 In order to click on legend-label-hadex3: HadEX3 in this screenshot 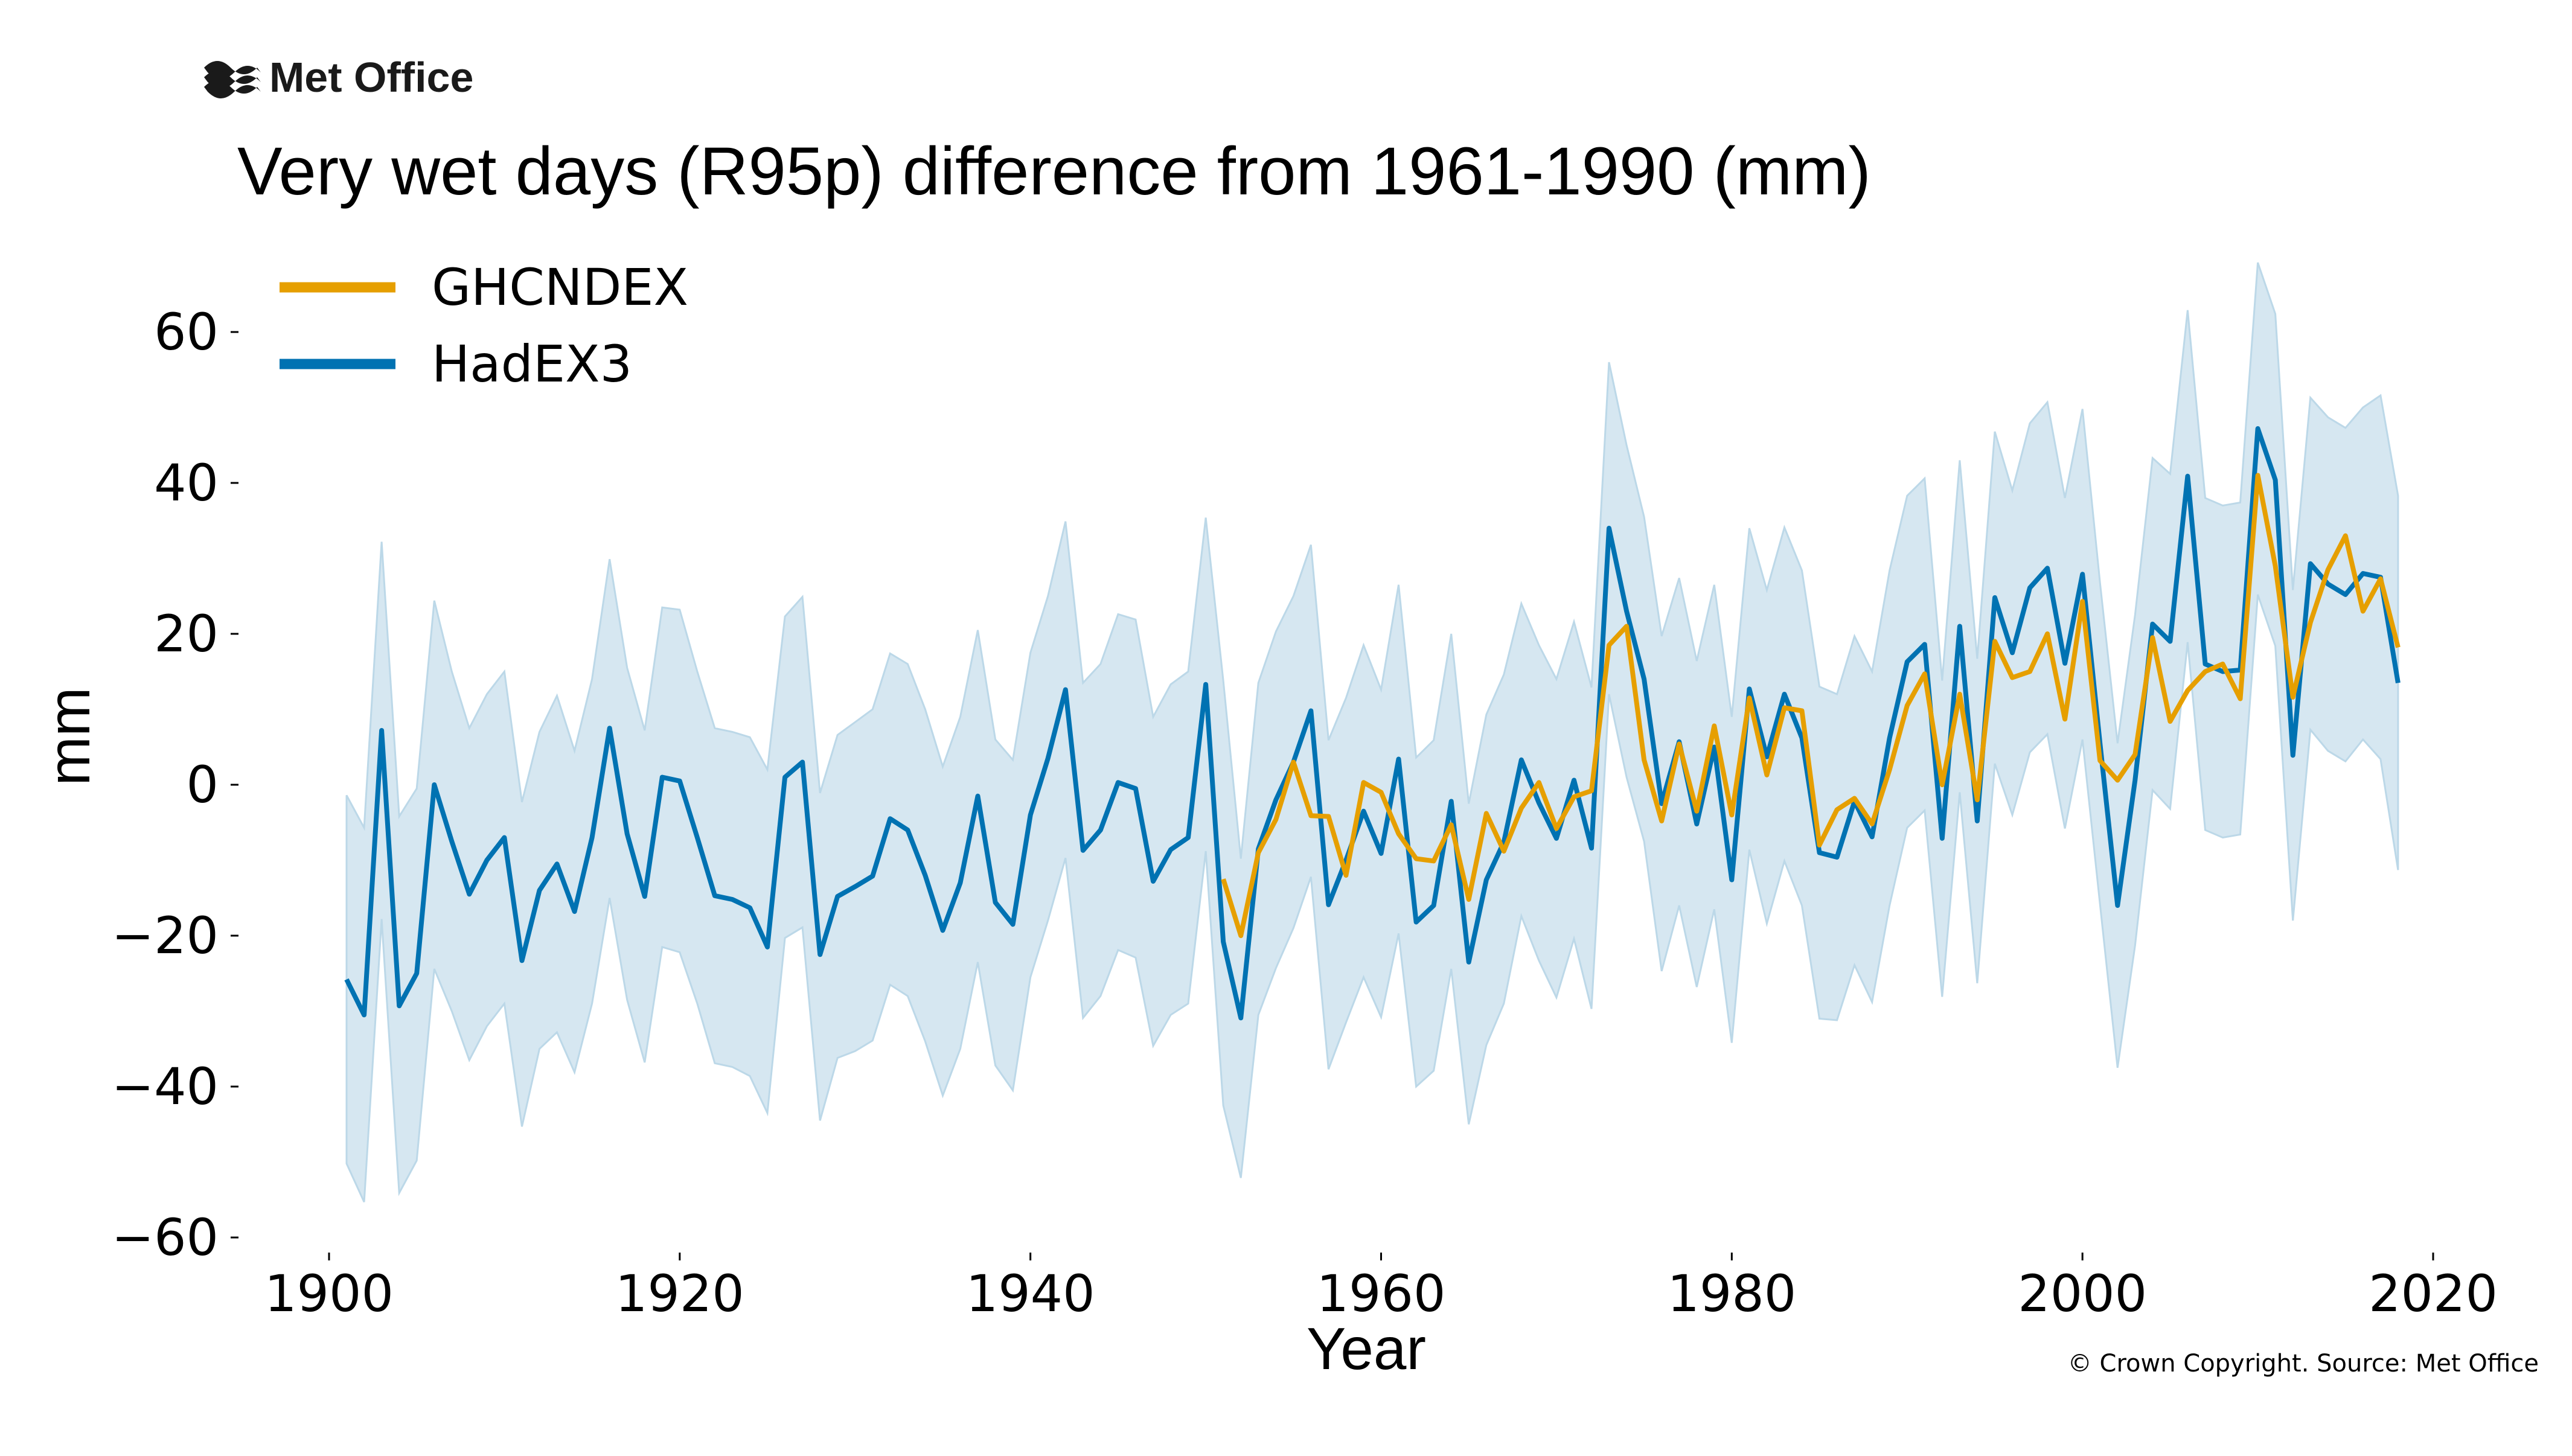, I will do `click(532, 364)`.